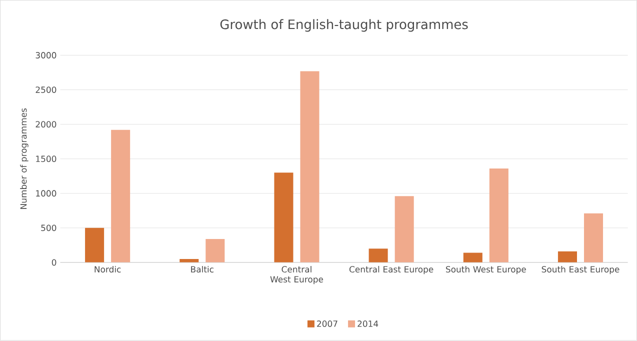 This screenshot has height=341, width=637. I want to click on y-tick-label: 0, so click(54, 262).